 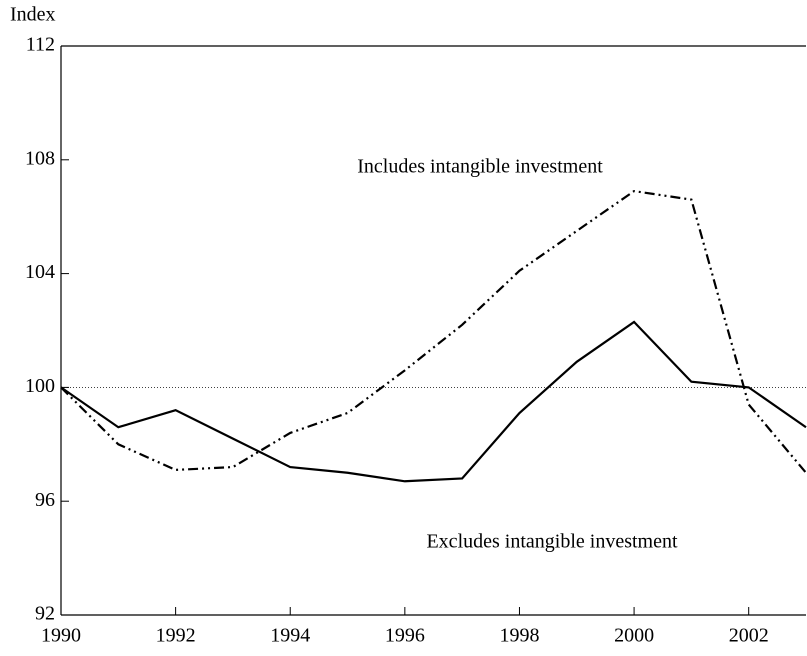 What do you see at coordinates (176, 636) in the screenshot?
I see `x-tick-label: 1992` at bounding box center [176, 636].